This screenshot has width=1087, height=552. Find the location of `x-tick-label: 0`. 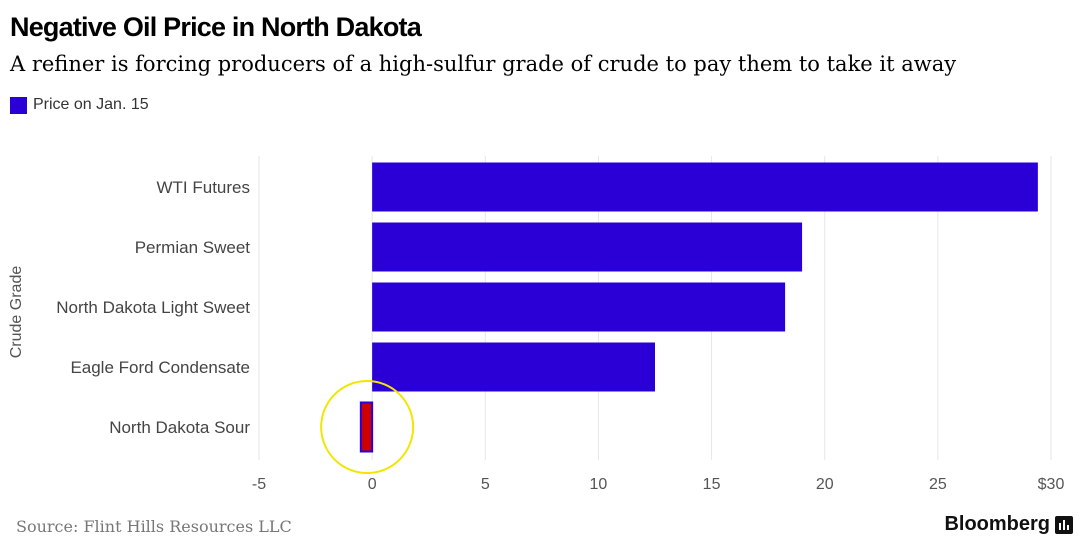

x-tick-label: 0 is located at coordinates (372, 484).